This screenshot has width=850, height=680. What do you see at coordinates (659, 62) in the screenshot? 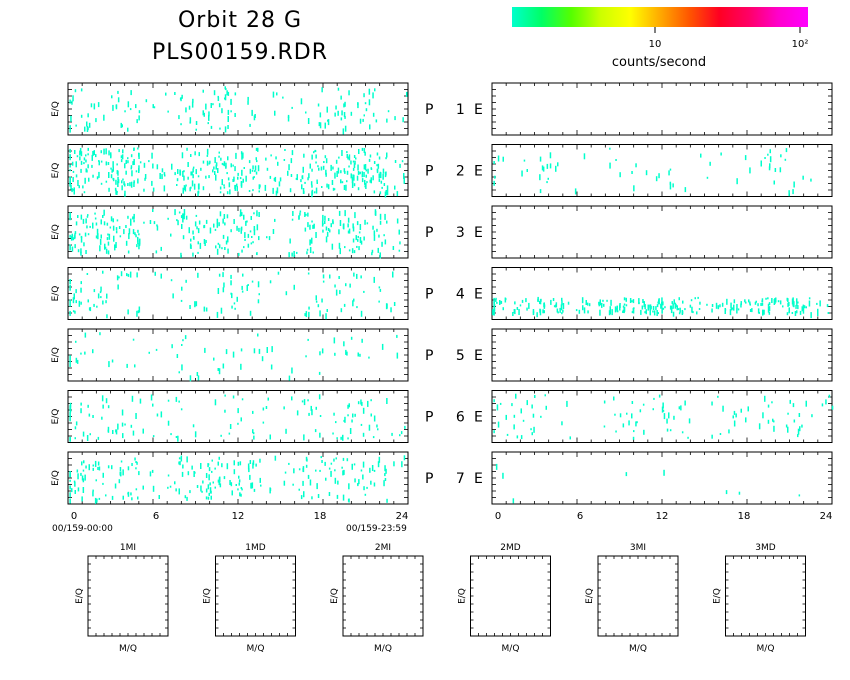
I see `colorbar-label: counts/second` at bounding box center [659, 62].